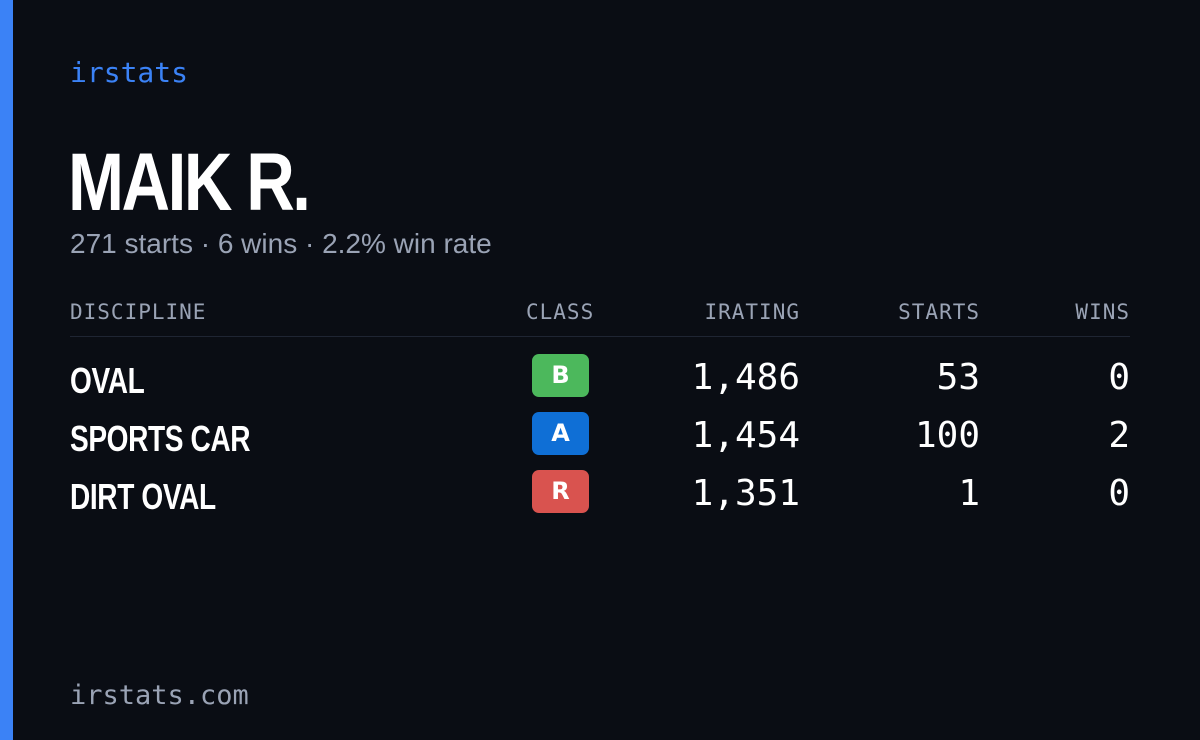 Image resolution: width=1200 pixels, height=740 pixels. I want to click on table-row: OVAL B 1,486 53 0, so click(600, 383).